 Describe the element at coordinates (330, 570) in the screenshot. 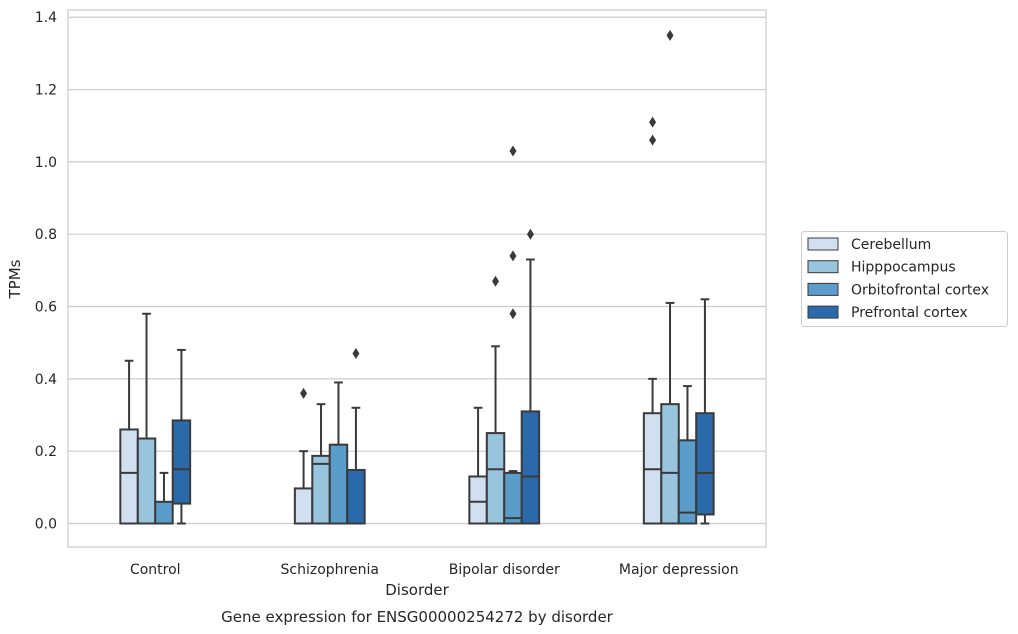

I see `x-tick-label: Schizophrenia` at that location.